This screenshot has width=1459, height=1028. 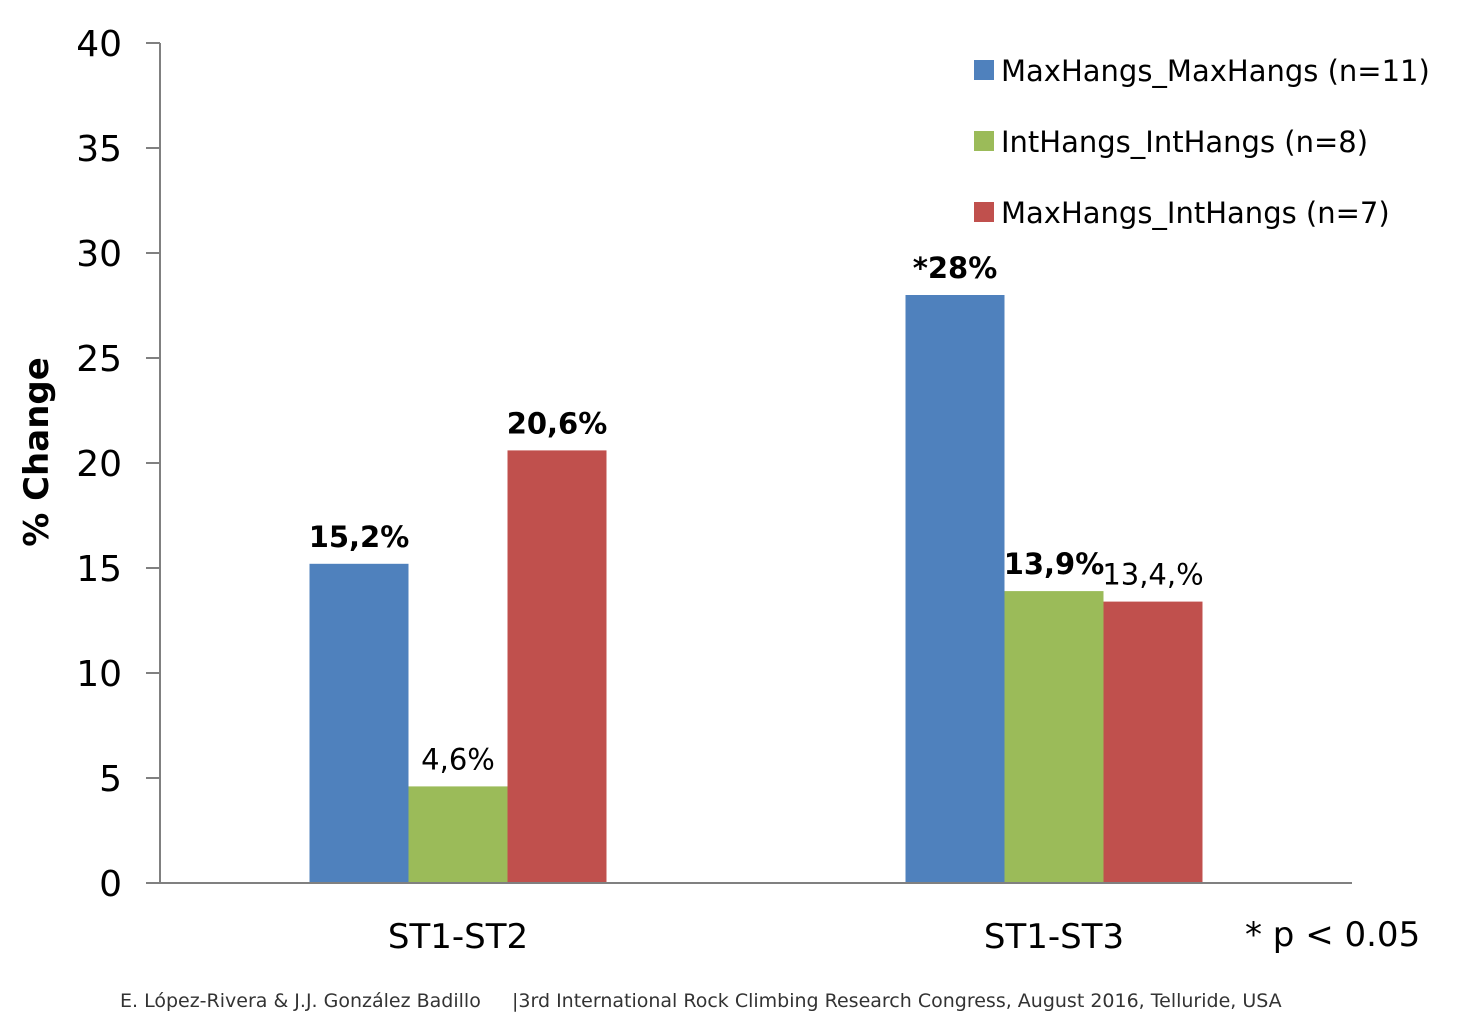 What do you see at coordinates (99, 674) in the screenshot?
I see `y-tick-label: 10` at bounding box center [99, 674].